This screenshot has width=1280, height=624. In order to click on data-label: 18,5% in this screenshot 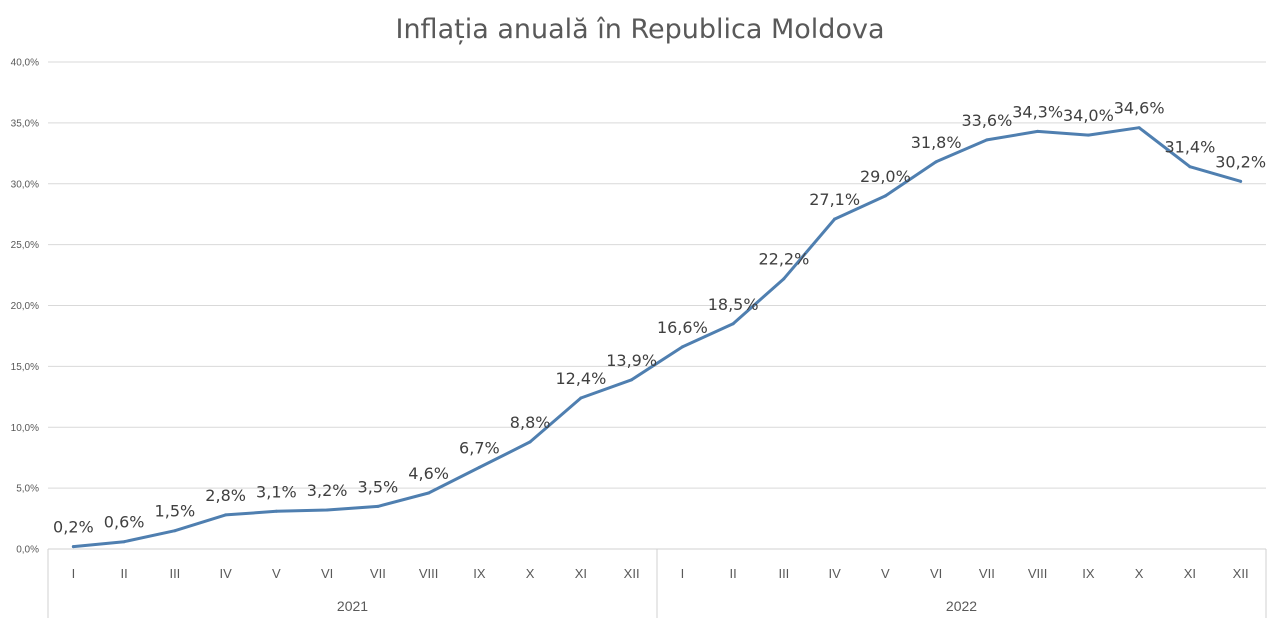, I will do `click(733, 304)`.